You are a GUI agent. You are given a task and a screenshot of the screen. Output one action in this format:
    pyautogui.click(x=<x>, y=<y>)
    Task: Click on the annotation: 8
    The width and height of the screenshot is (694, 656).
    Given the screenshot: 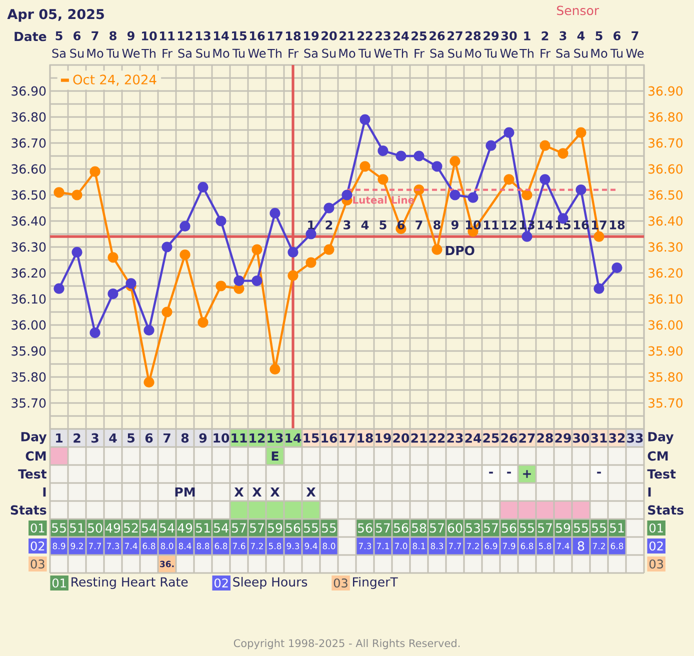 What is the action you would take?
    pyautogui.click(x=437, y=225)
    